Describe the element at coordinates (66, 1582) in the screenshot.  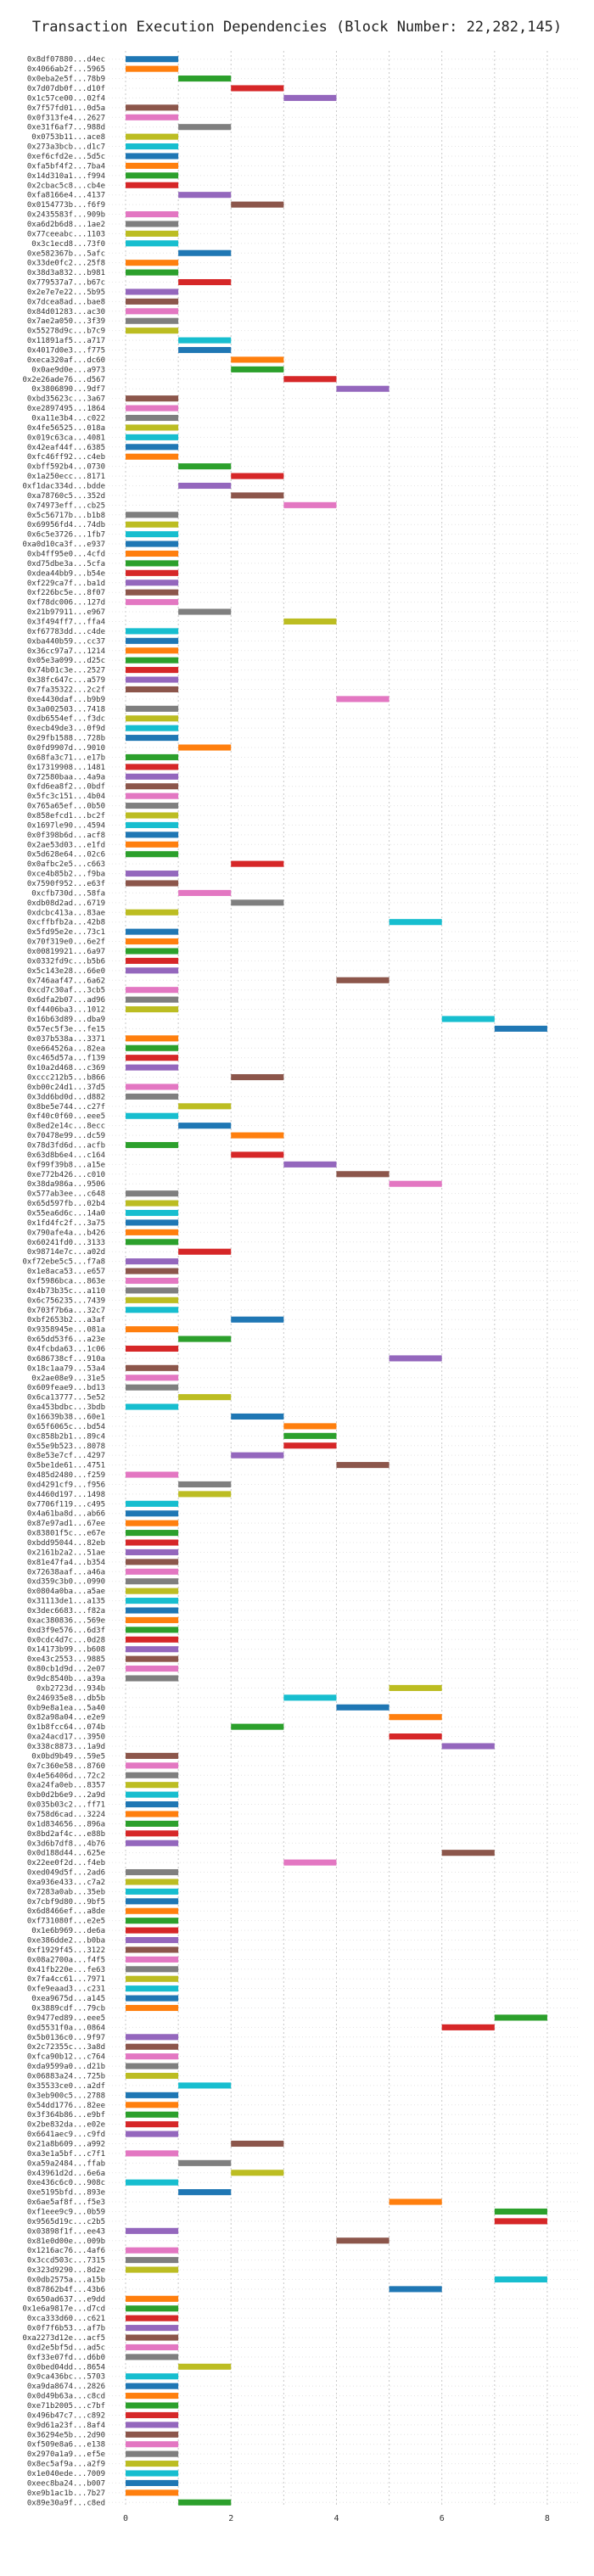
I see `y-tick-label: 0xd359c3b0...0990` at that location.